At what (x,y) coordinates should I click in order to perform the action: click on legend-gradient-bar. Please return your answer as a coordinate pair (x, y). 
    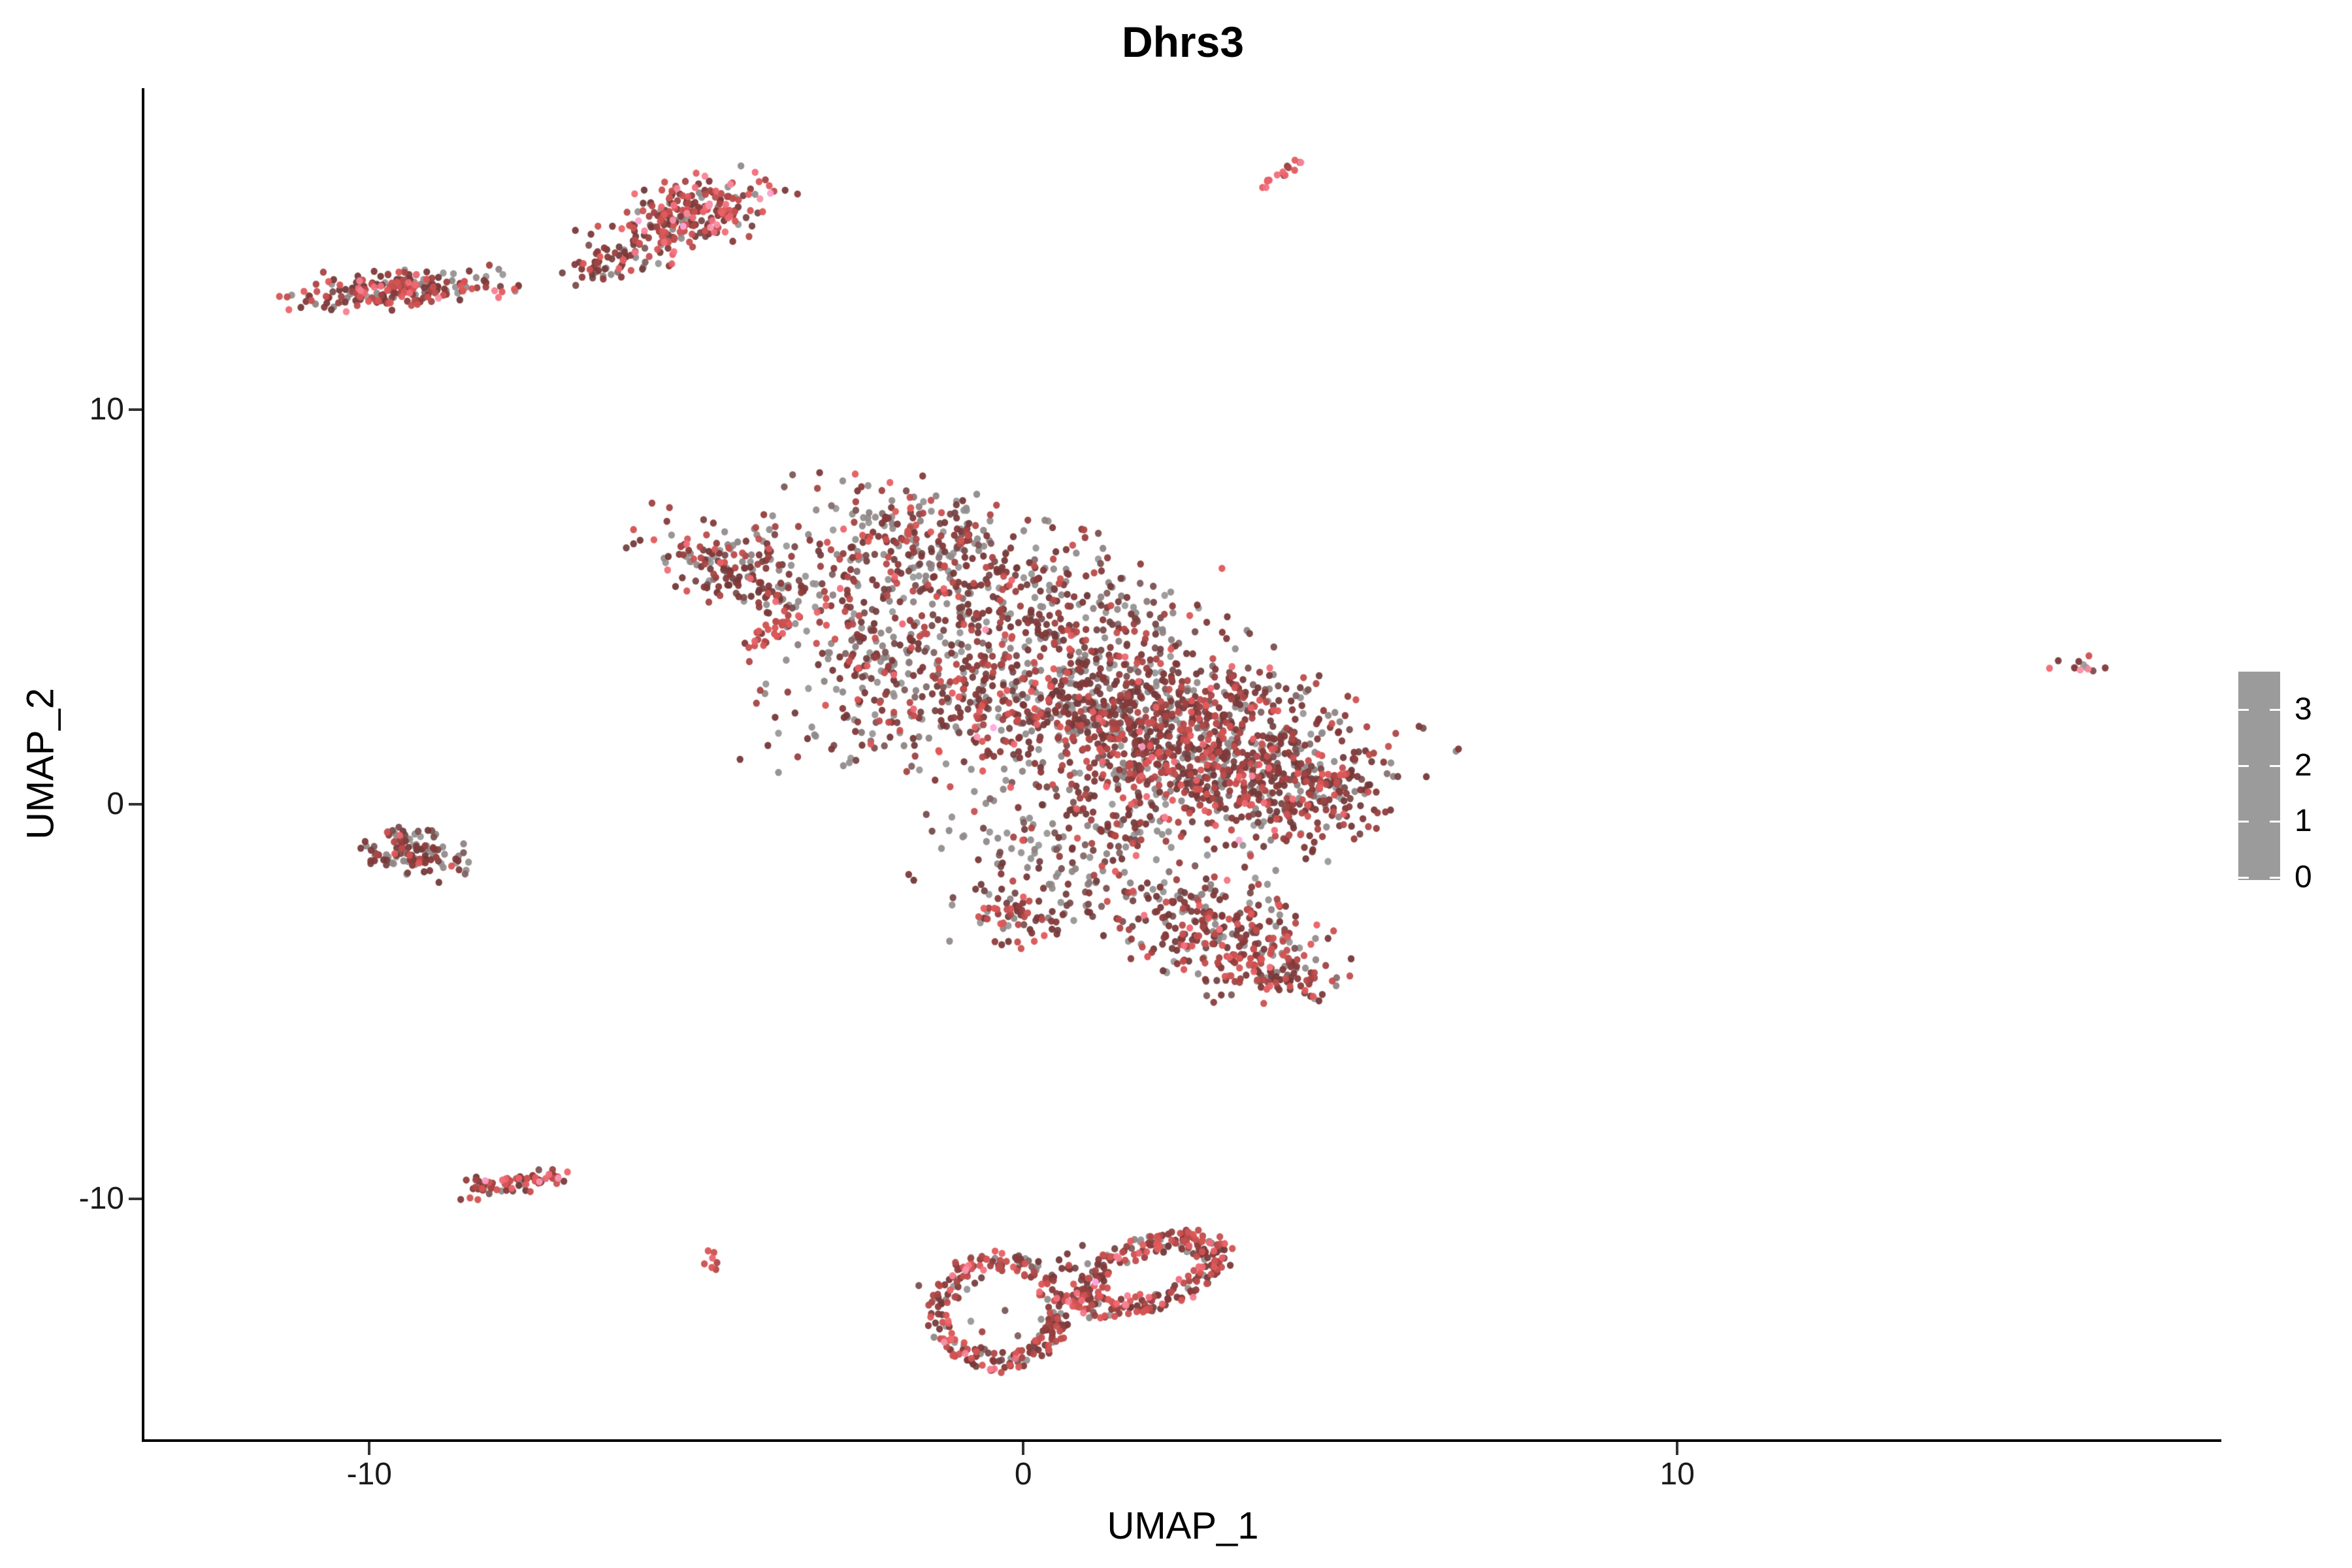
    Looking at the image, I should click on (2259, 776).